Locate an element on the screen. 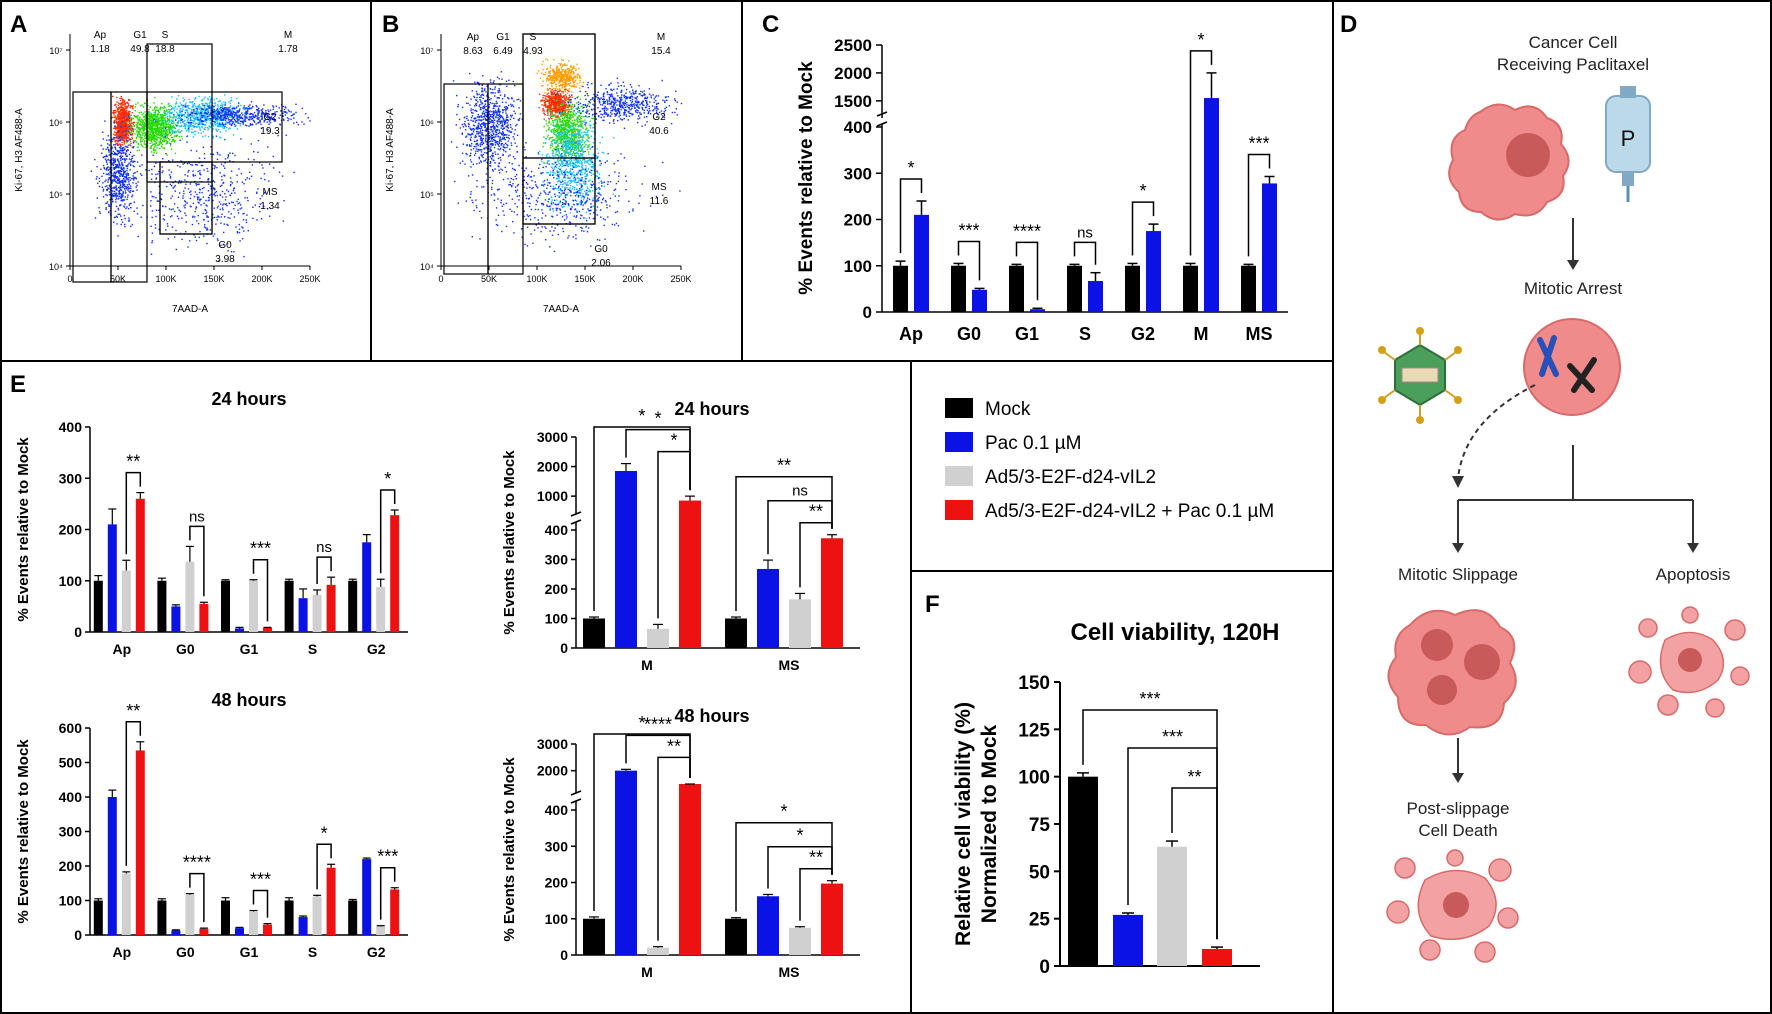 The height and width of the screenshot is (1014, 1772). legend-swatch-combo is located at coordinates (959, 510).